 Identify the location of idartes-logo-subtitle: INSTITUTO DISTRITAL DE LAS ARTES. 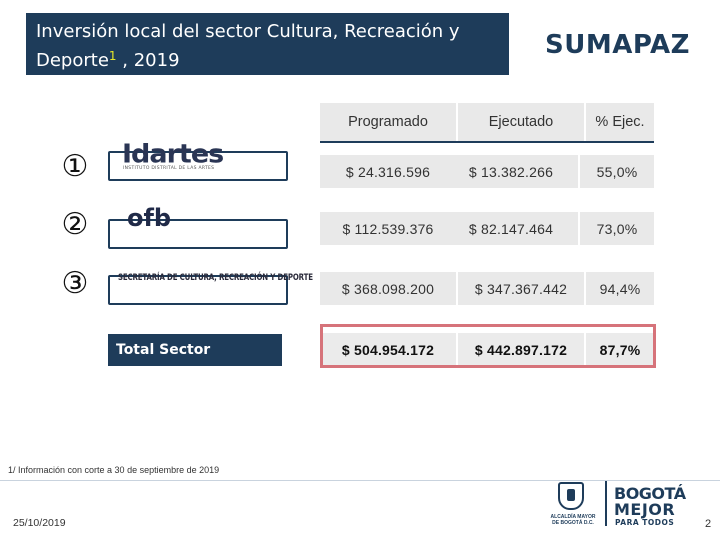
(169, 168).